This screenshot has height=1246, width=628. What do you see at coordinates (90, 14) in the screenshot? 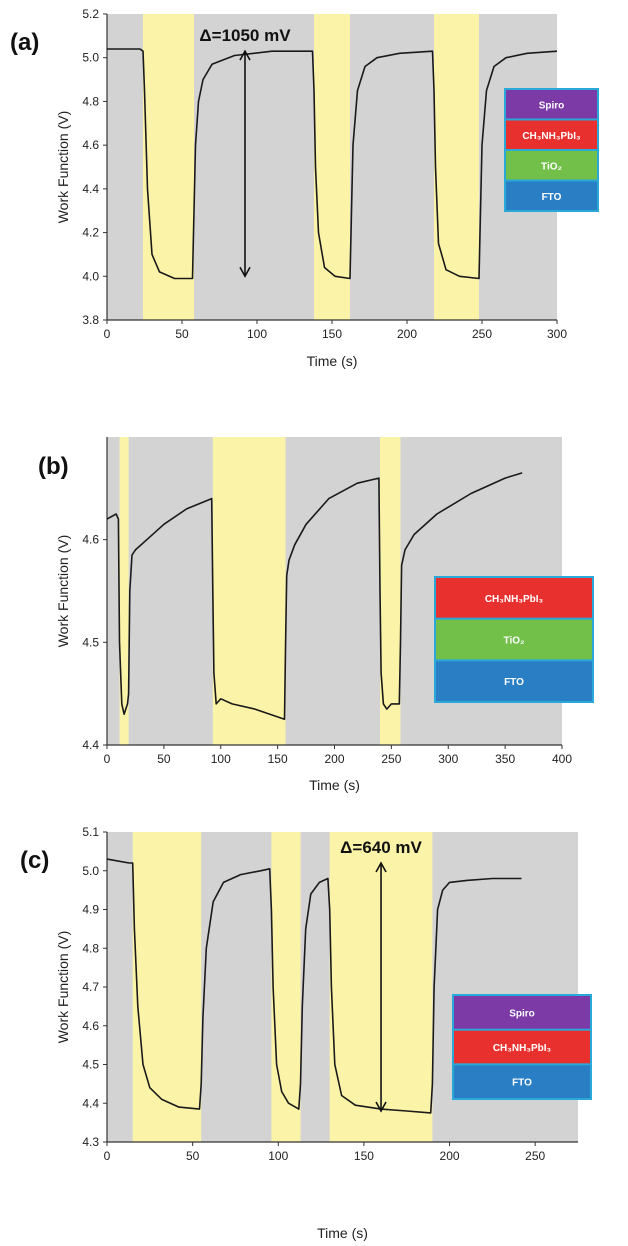
I see `y-tick-label: 5.2` at bounding box center [90, 14].